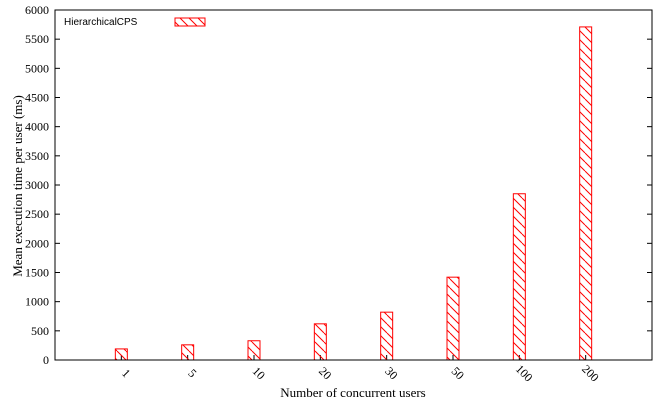 The image size is (655, 403). I want to click on x-tick-label: 30, so click(391, 373).